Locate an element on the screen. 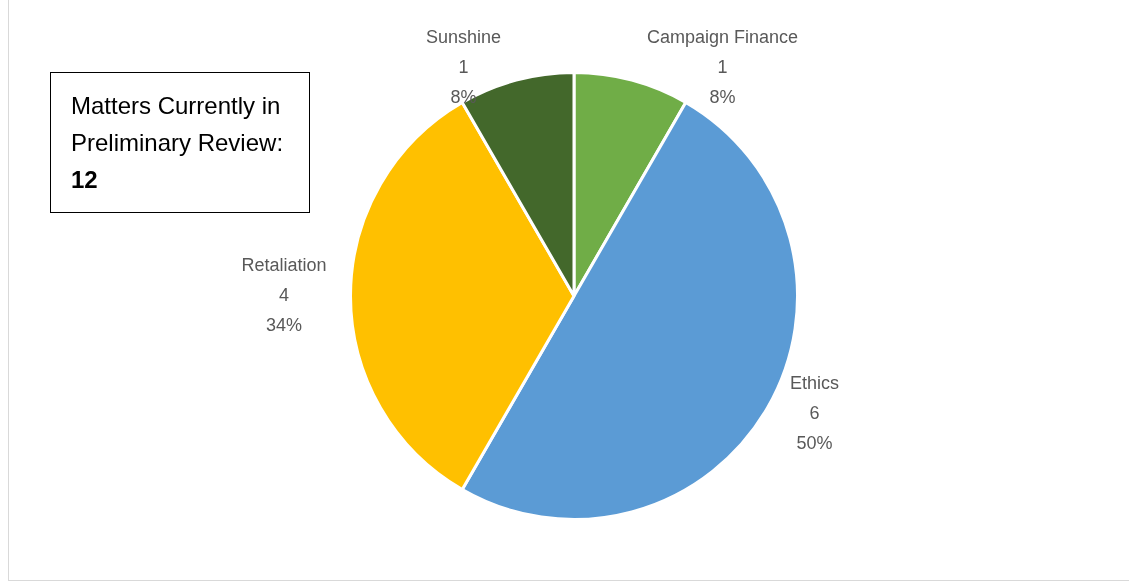 The image size is (1131, 586). slice-label: Ethics is located at coordinates (814, 382).